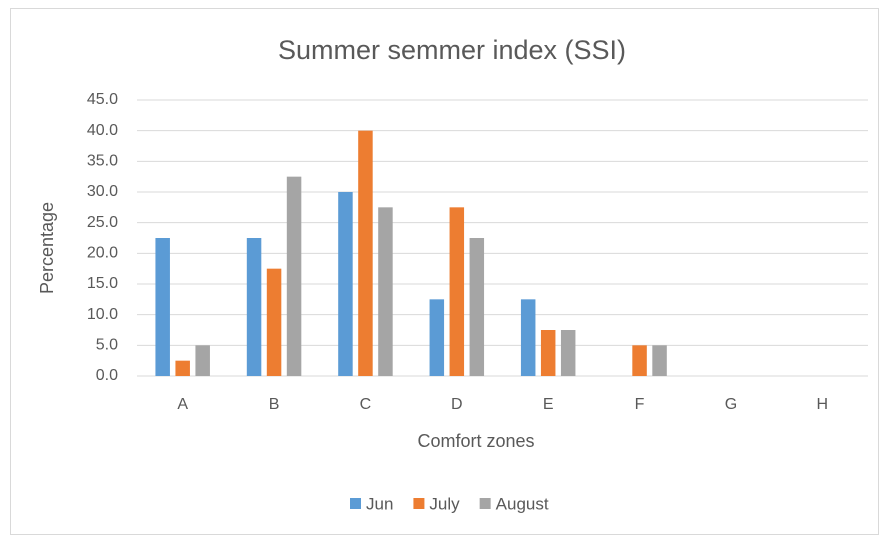 The height and width of the screenshot is (536, 880). What do you see at coordinates (102, 314) in the screenshot?
I see `y-tick-label: 10.0` at bounding box center [102, 314].